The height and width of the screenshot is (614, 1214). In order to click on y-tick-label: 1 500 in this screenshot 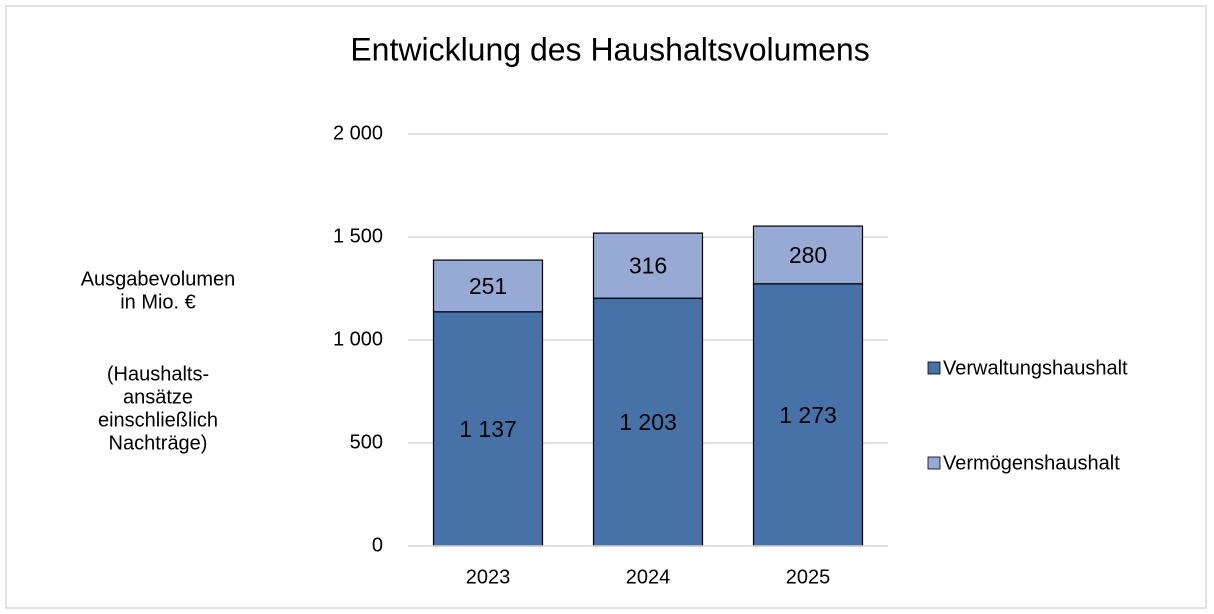, I will do `click(358, 236)`.